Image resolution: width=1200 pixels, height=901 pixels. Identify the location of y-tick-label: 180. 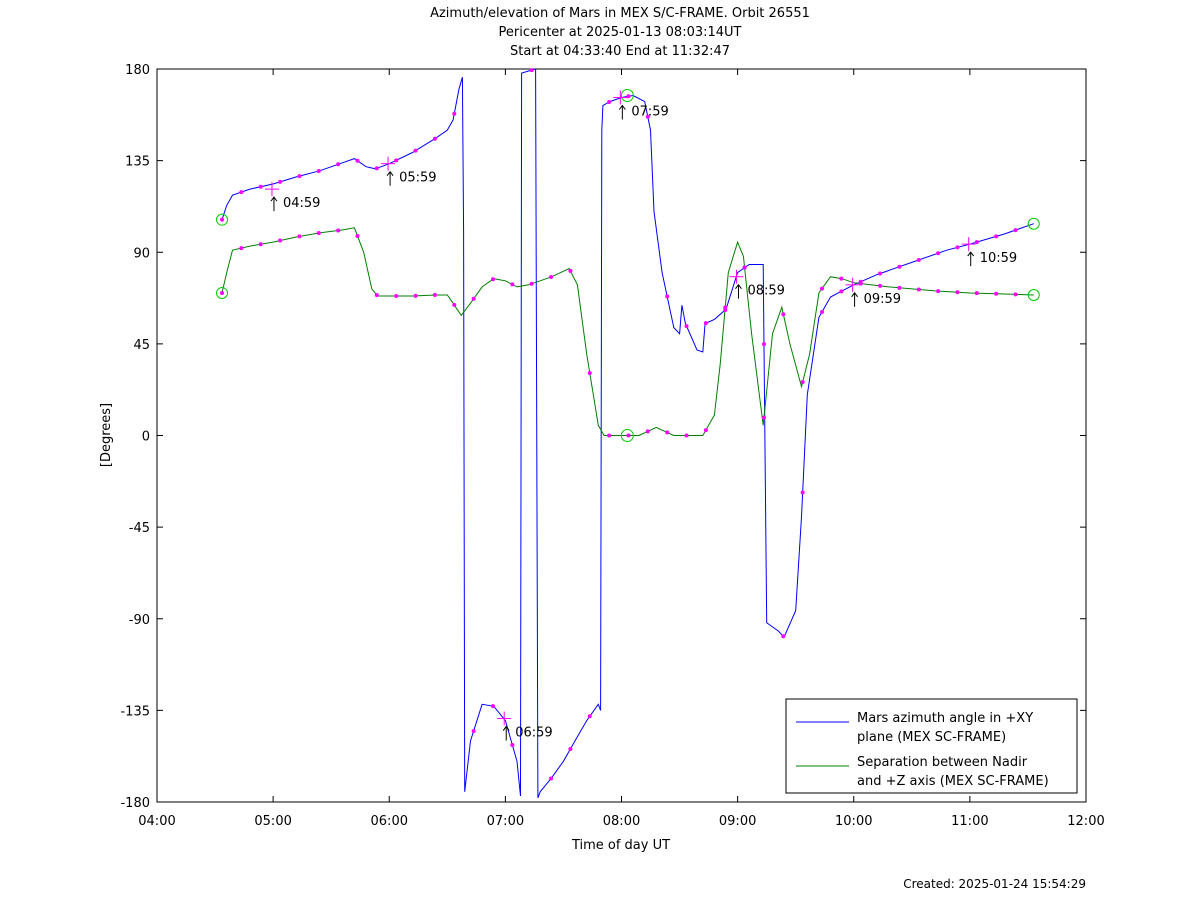
(137, 70).